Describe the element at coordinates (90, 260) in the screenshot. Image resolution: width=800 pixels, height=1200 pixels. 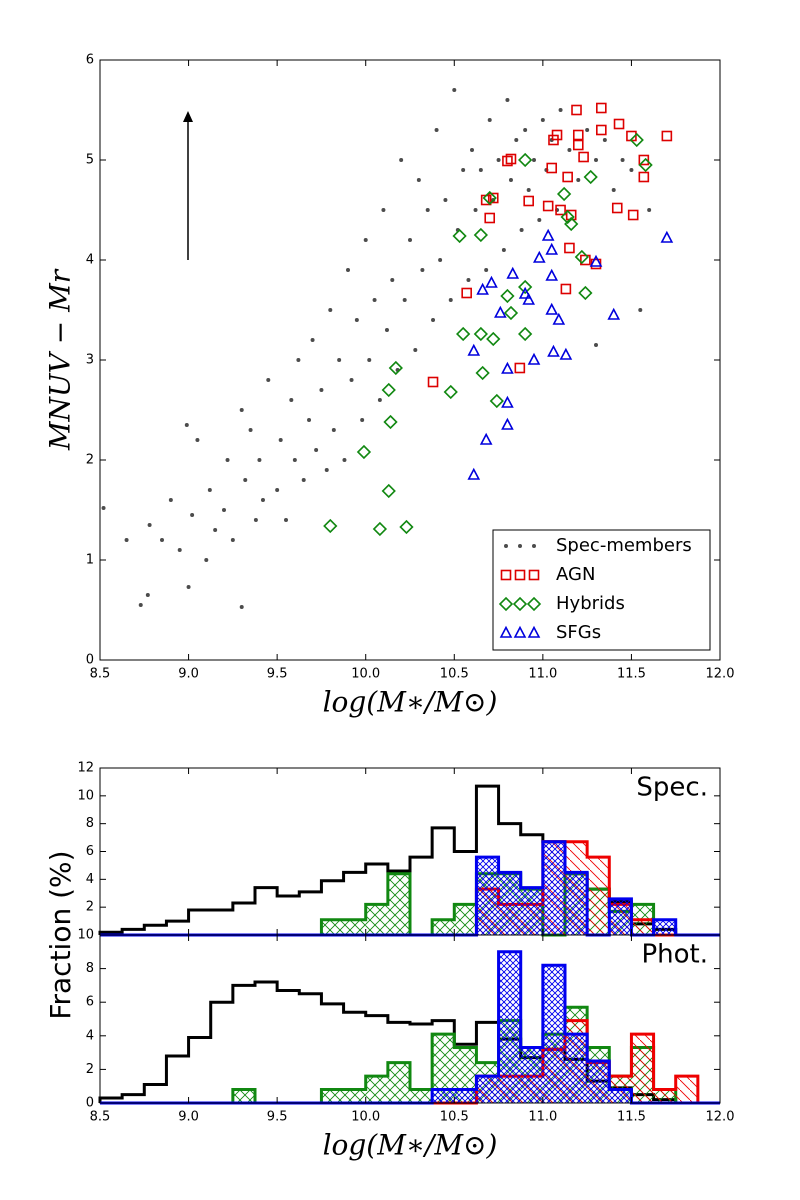
I see `y-tick-label: 4` at that location.